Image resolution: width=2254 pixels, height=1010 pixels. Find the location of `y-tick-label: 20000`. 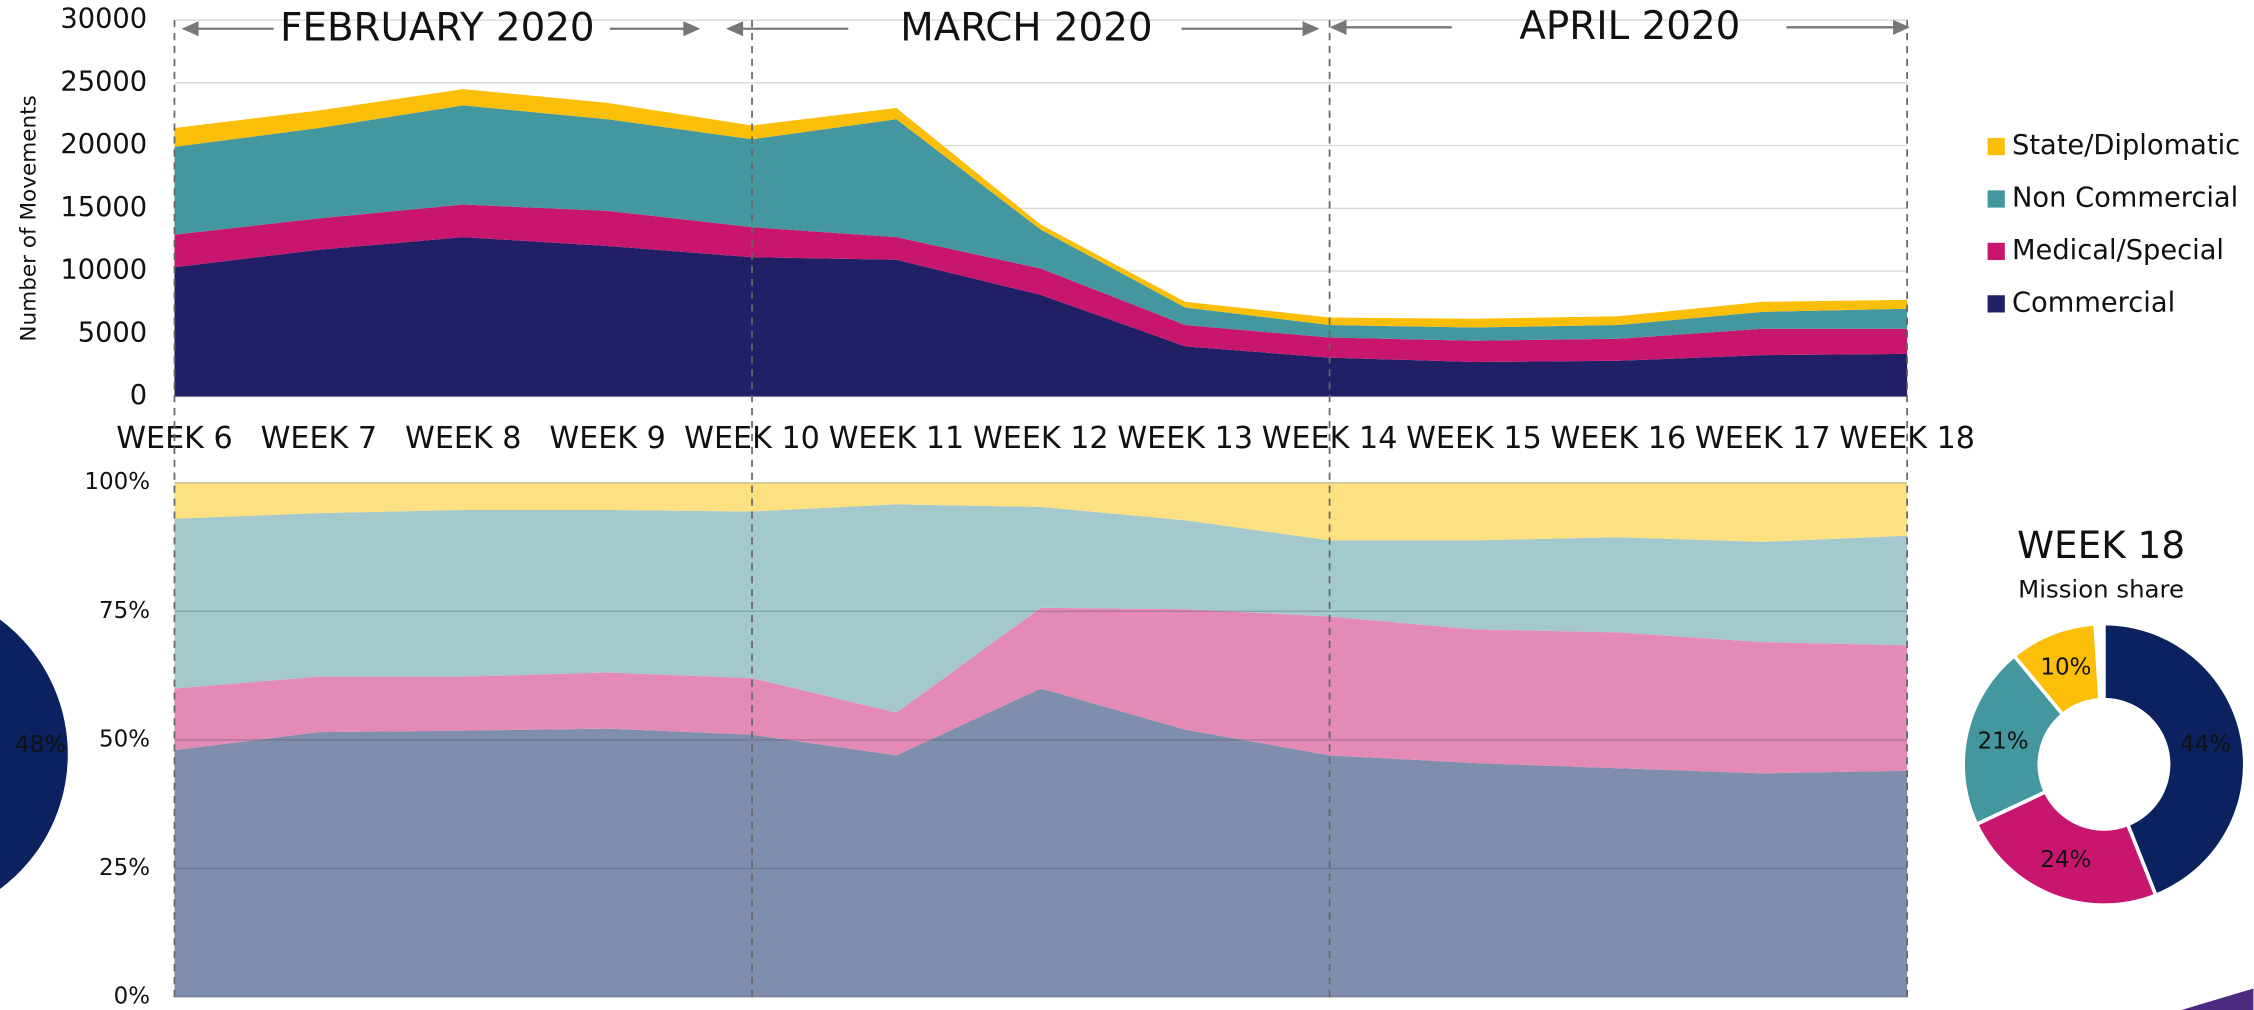

y-tick-label: 20000 is located at coordinates (103, 144).